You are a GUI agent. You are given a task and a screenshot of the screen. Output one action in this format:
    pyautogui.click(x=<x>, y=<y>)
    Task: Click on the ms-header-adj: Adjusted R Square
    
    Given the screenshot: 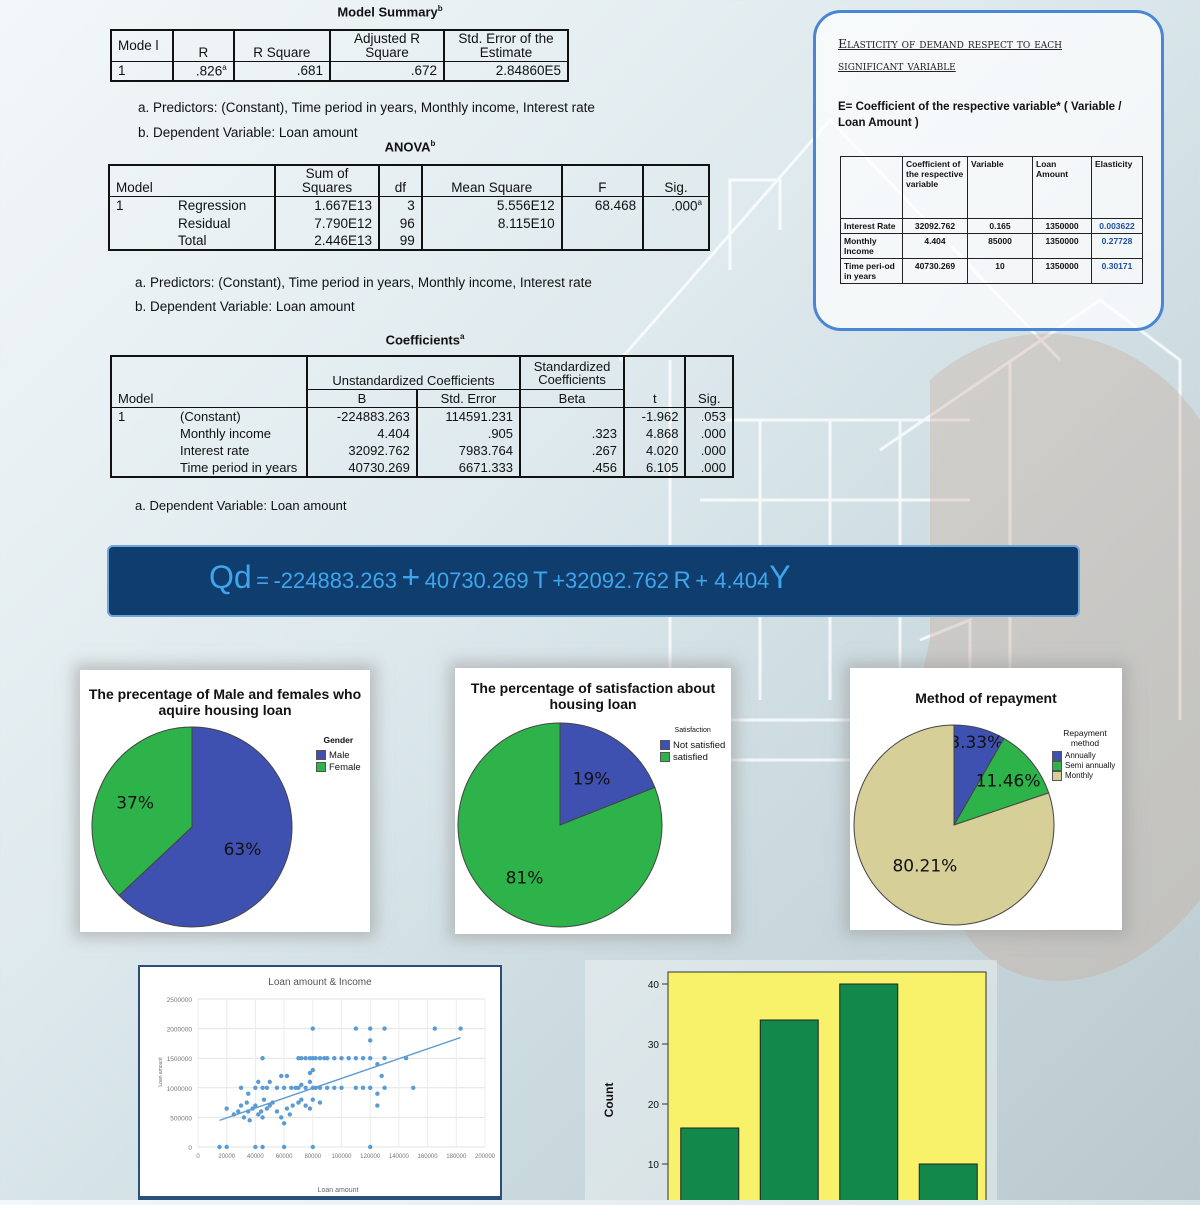 What is the action you would take?
    pyautogui.click(x=386, y=46)
    